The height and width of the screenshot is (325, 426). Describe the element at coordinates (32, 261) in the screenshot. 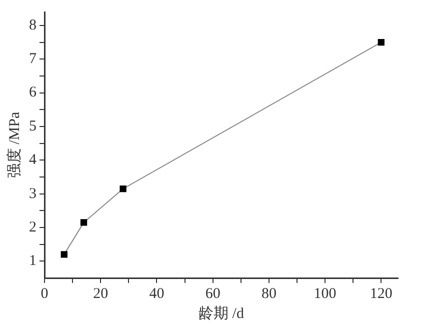

I see `y-tick-label: 1` at that location.